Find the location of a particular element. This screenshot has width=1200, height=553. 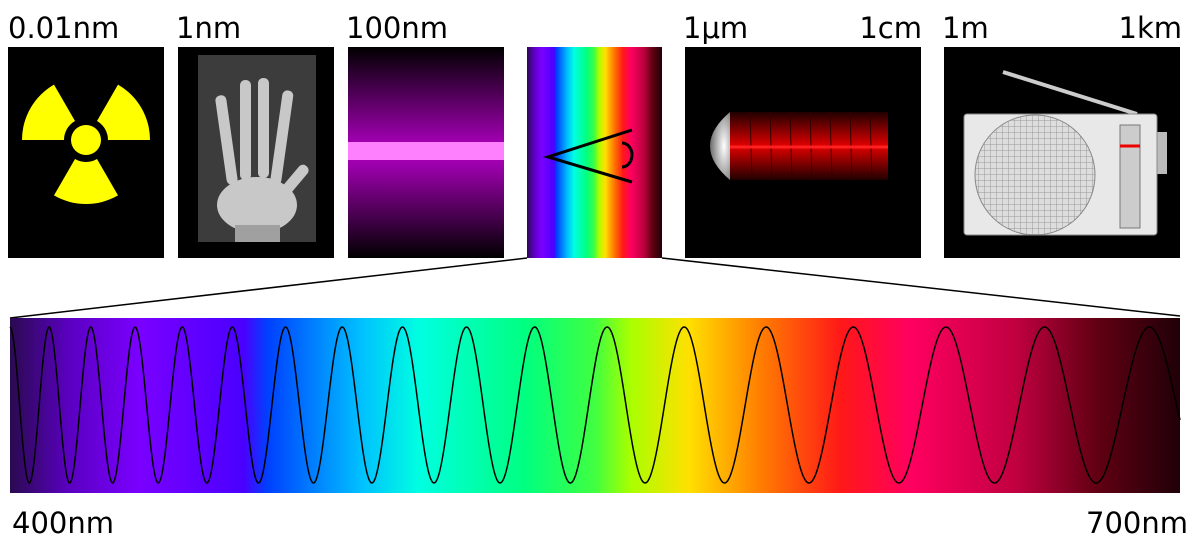

thumb is located at coordinates (288, 187).